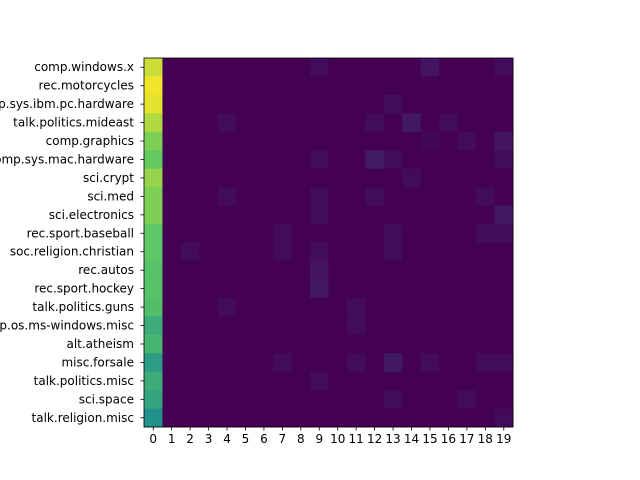 This screenshot has height=480, width=640. Describe the element at coordinates (301, 439) in the screenshot. I see `x-tick-label: 8` at that location.